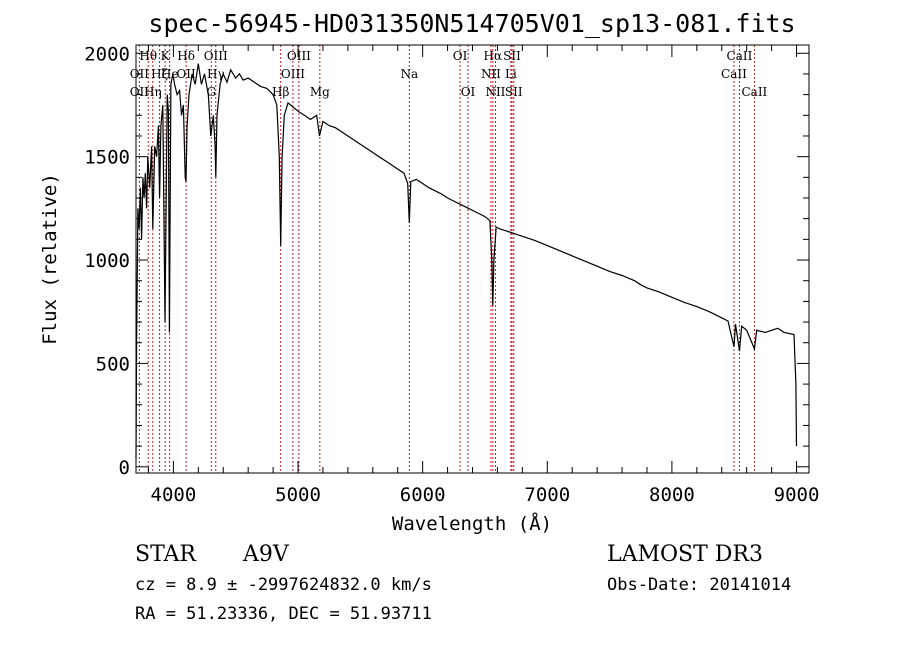 This screenshot has height=649, width=900. What do you see at coordinates (472, 523) in the screenshot?
I see `x-axis-label: Wavelength (Å)` at bounding box center [472, 523].